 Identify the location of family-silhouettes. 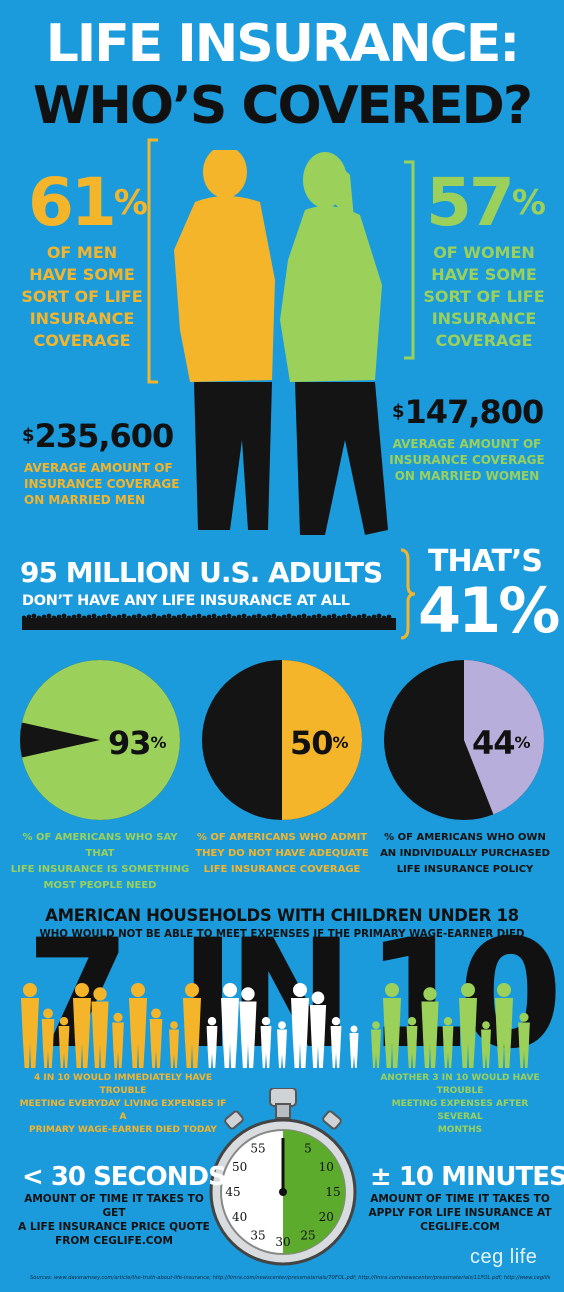
(275, 1025).